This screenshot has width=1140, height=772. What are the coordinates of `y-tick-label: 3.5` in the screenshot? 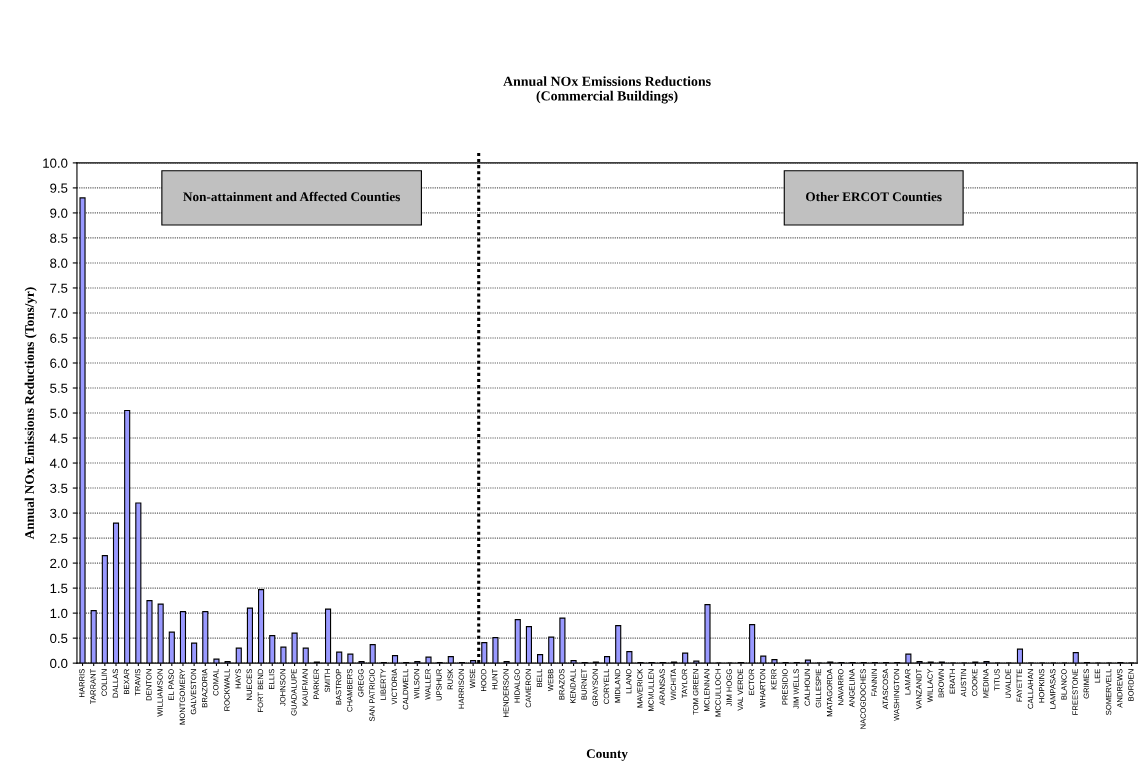 It's located at (59, 488).